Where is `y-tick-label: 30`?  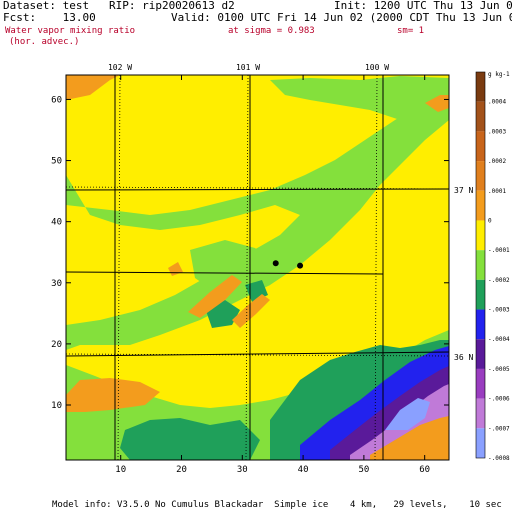
y-tick-label: 30 is located at coordinates (56, 284).